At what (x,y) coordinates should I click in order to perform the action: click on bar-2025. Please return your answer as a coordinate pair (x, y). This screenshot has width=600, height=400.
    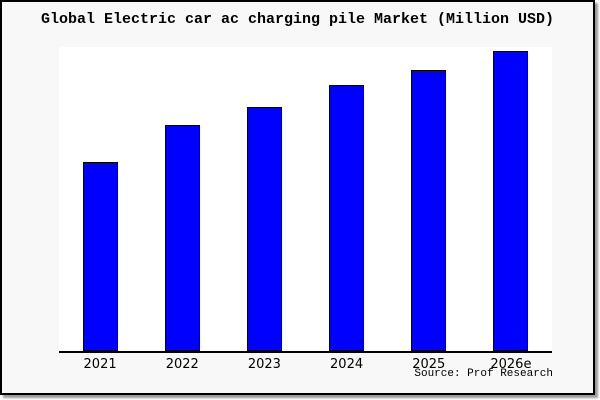
    Looking at the image, I should click on (429, 210).